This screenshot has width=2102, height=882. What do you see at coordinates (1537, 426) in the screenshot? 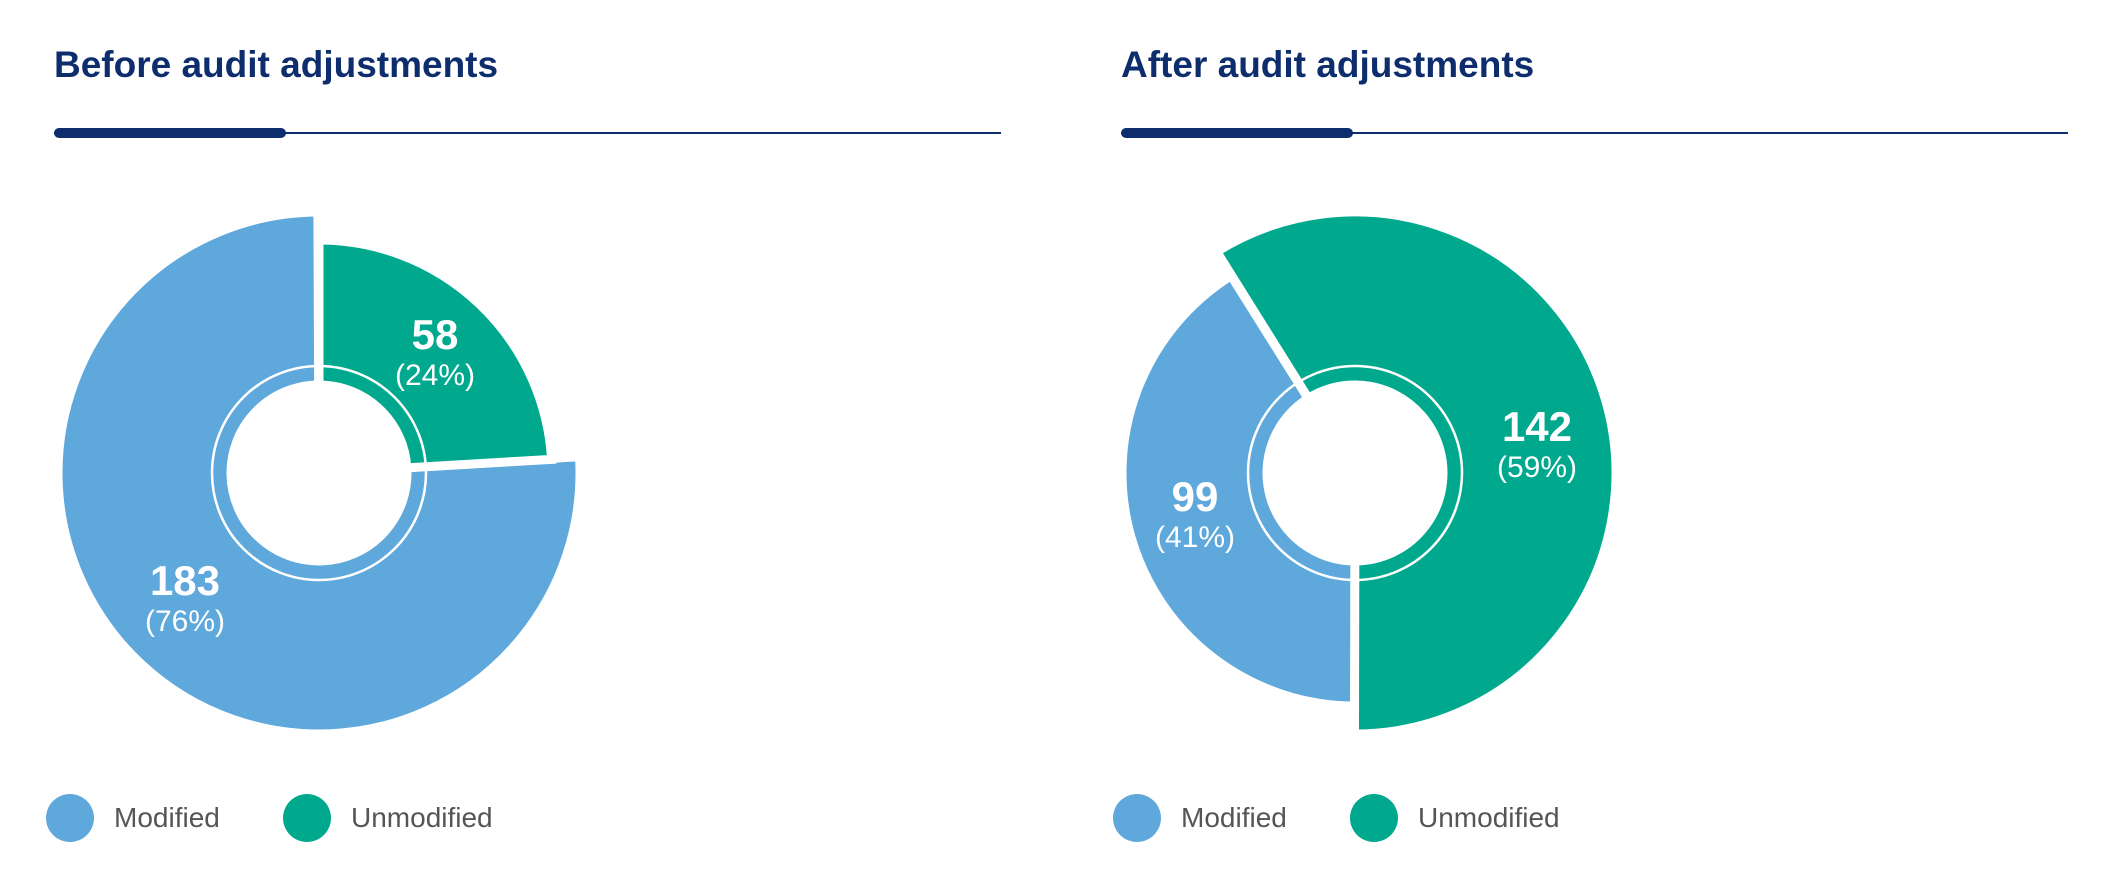
I see `value-label: 142` at bounding box center [1537, 426].